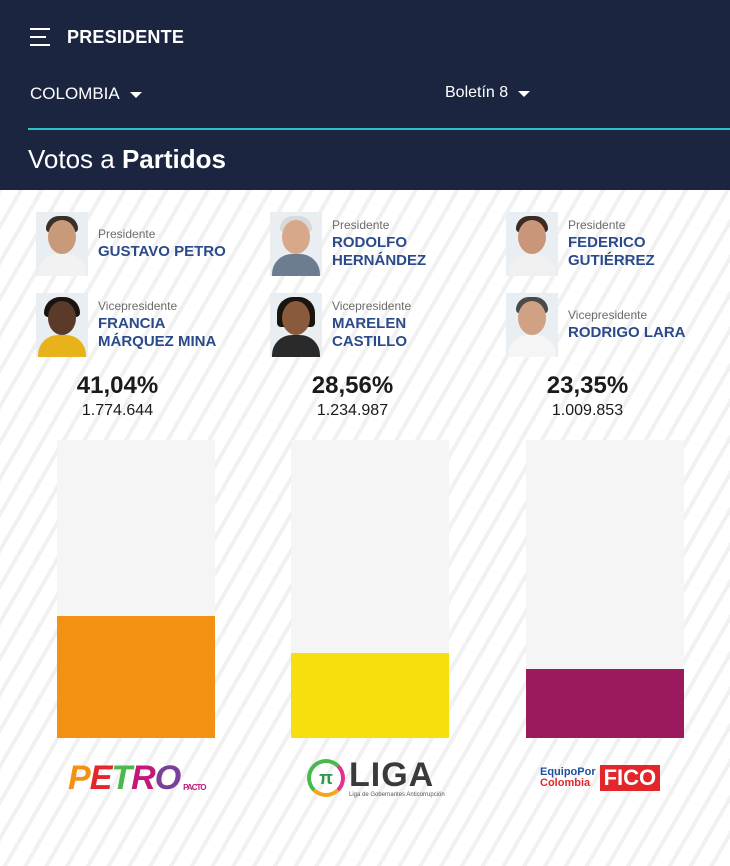  I want to click on section-title-light: Votos a, so click(75, 159).